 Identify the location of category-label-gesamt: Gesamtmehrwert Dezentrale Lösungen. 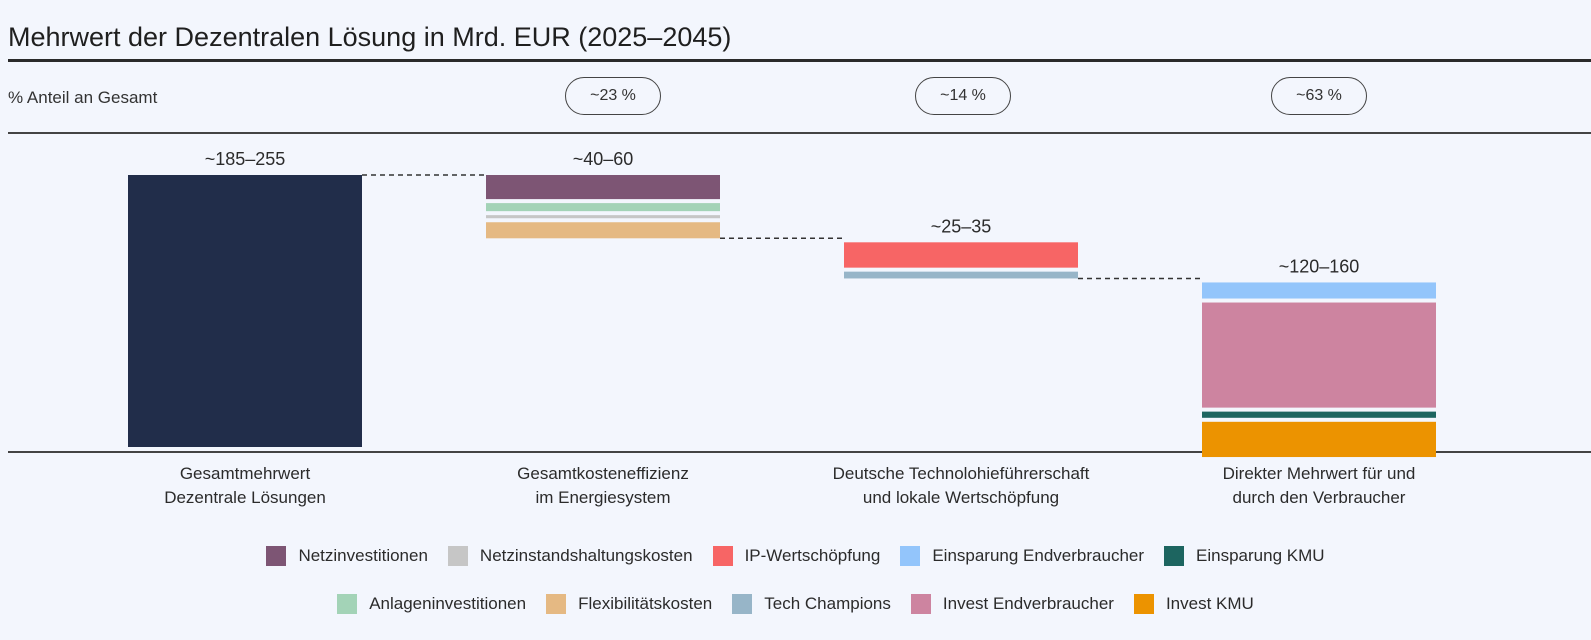
(245, 486).